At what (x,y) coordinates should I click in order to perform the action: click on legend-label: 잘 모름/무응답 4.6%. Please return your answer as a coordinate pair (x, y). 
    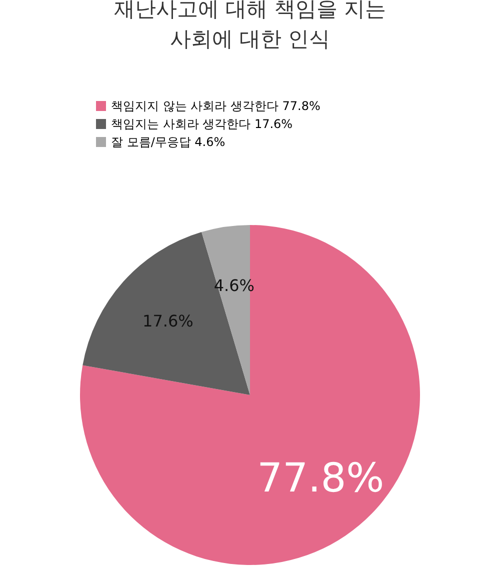
    Looking at the image, I should click on (168, 142).